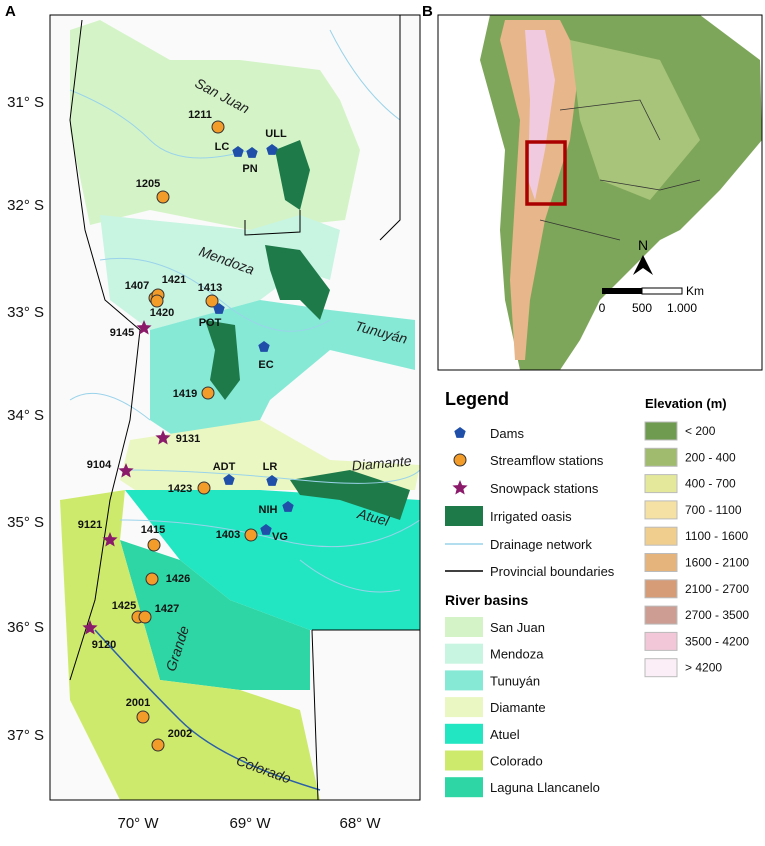 The image size is (765, 846). What do you see at coordinates (518, 707) in the screenshot?
I see `legend-label: Diamante` at bounding box center [518, 707].